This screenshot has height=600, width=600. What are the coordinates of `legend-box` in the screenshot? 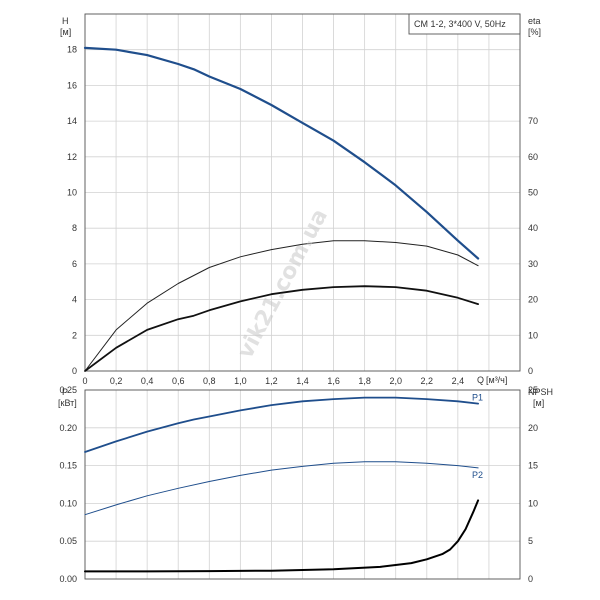 It's located at (464, 24).